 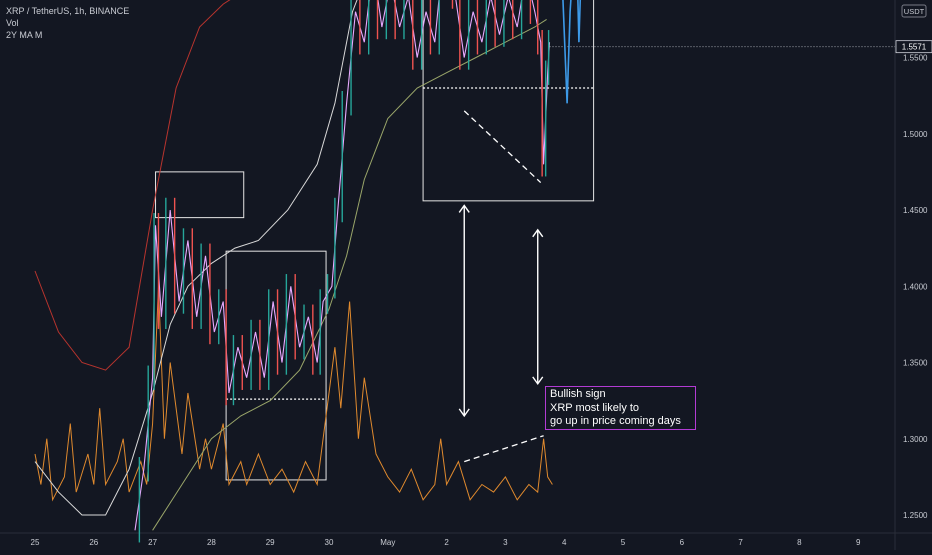 I want to click on series-line, so click(x=132, y=185).